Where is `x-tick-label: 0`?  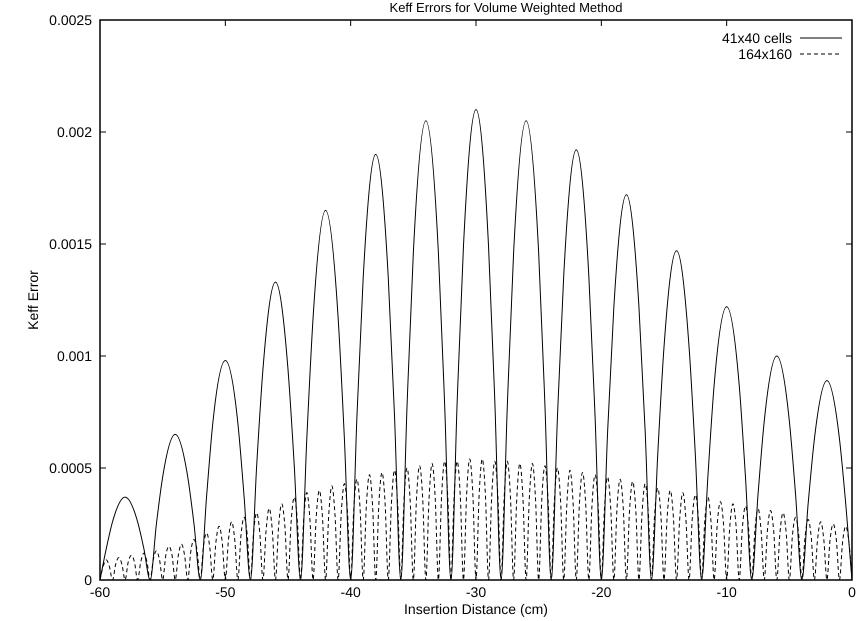
x-tick-label: 0 is located at coordinates (852, 592).